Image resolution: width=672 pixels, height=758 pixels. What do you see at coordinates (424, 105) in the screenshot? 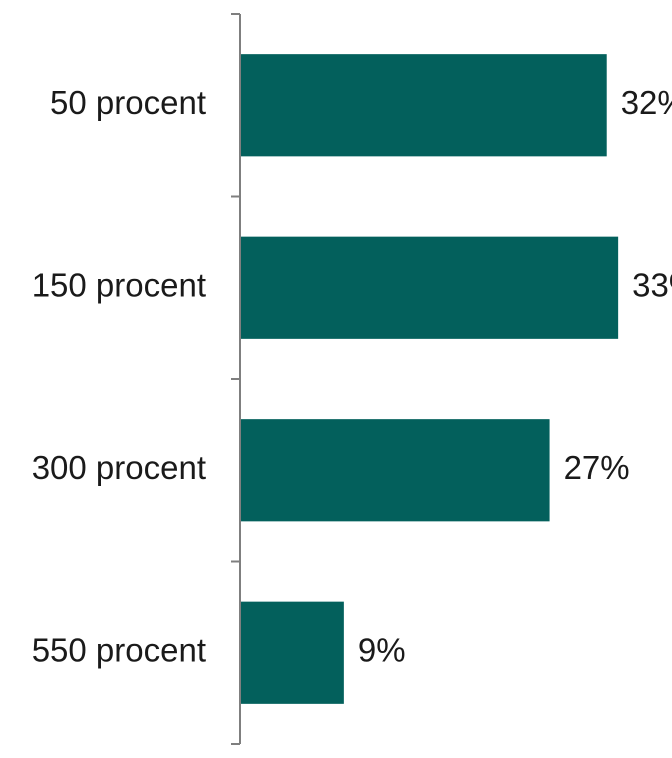
I see `bar-50-procent` at bounding box center [424, 105].